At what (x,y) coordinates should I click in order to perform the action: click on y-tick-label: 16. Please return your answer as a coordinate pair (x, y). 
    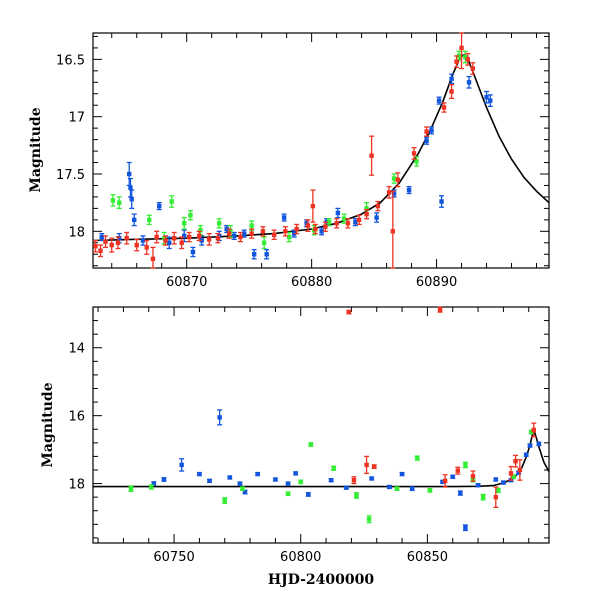
    Looking at the image, I should click on (76, 417).